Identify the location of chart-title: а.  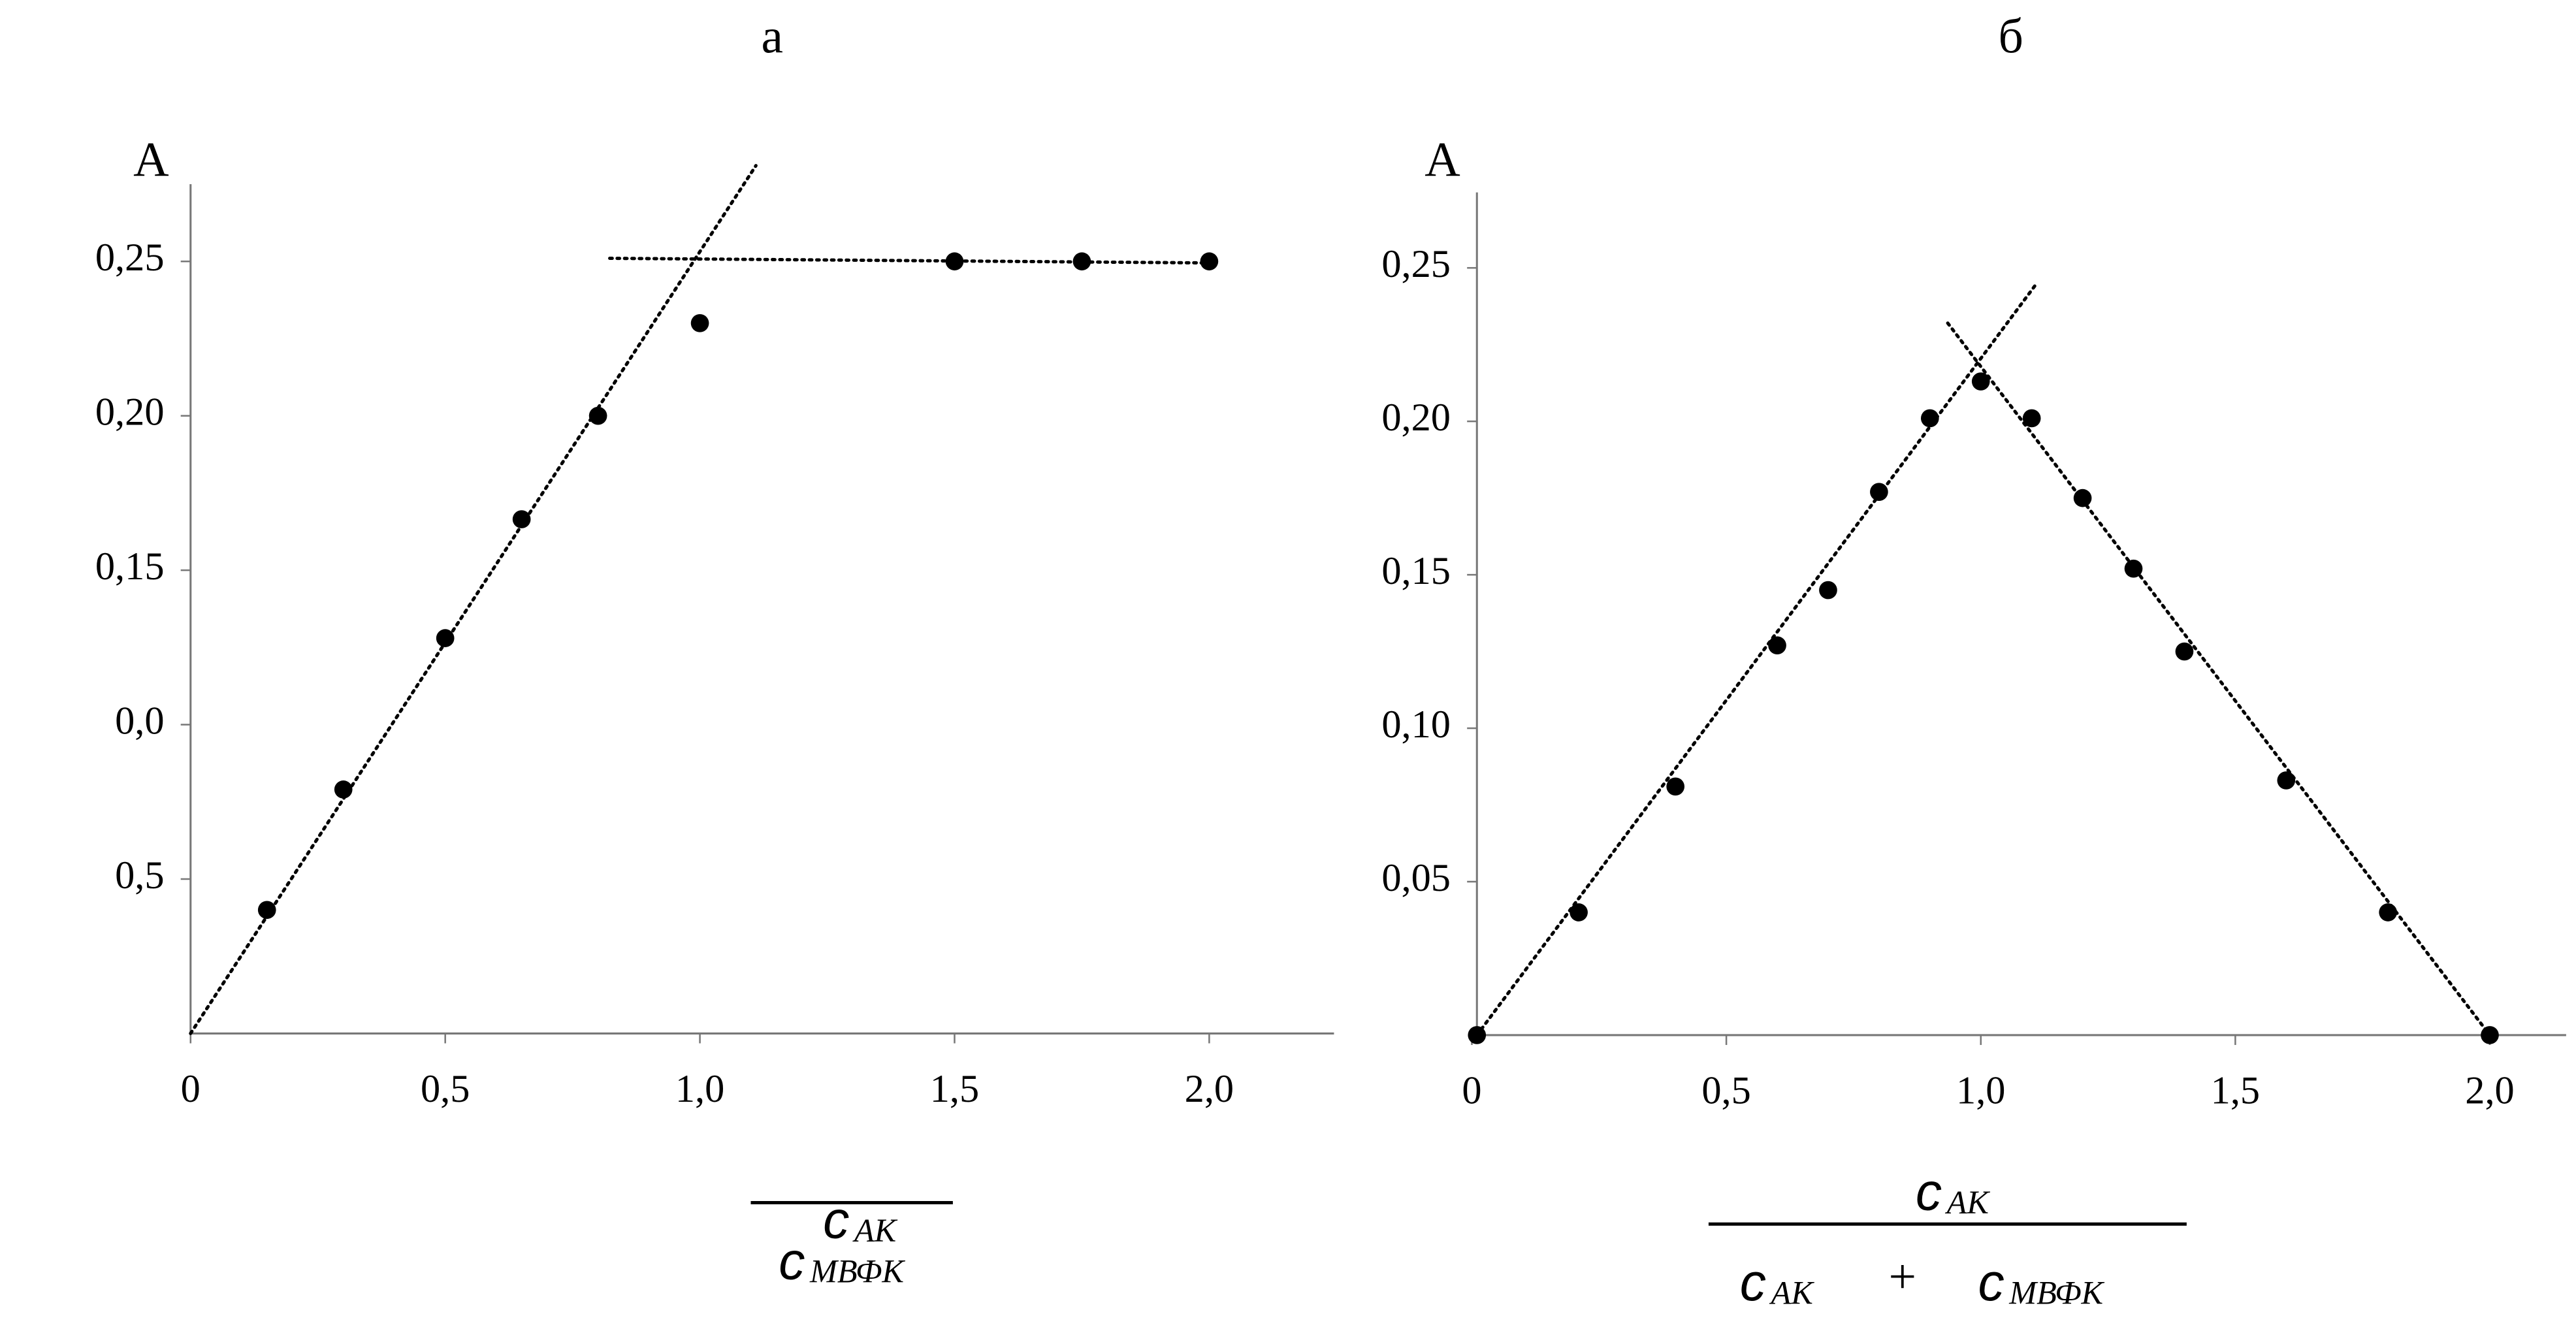
(771, 36).